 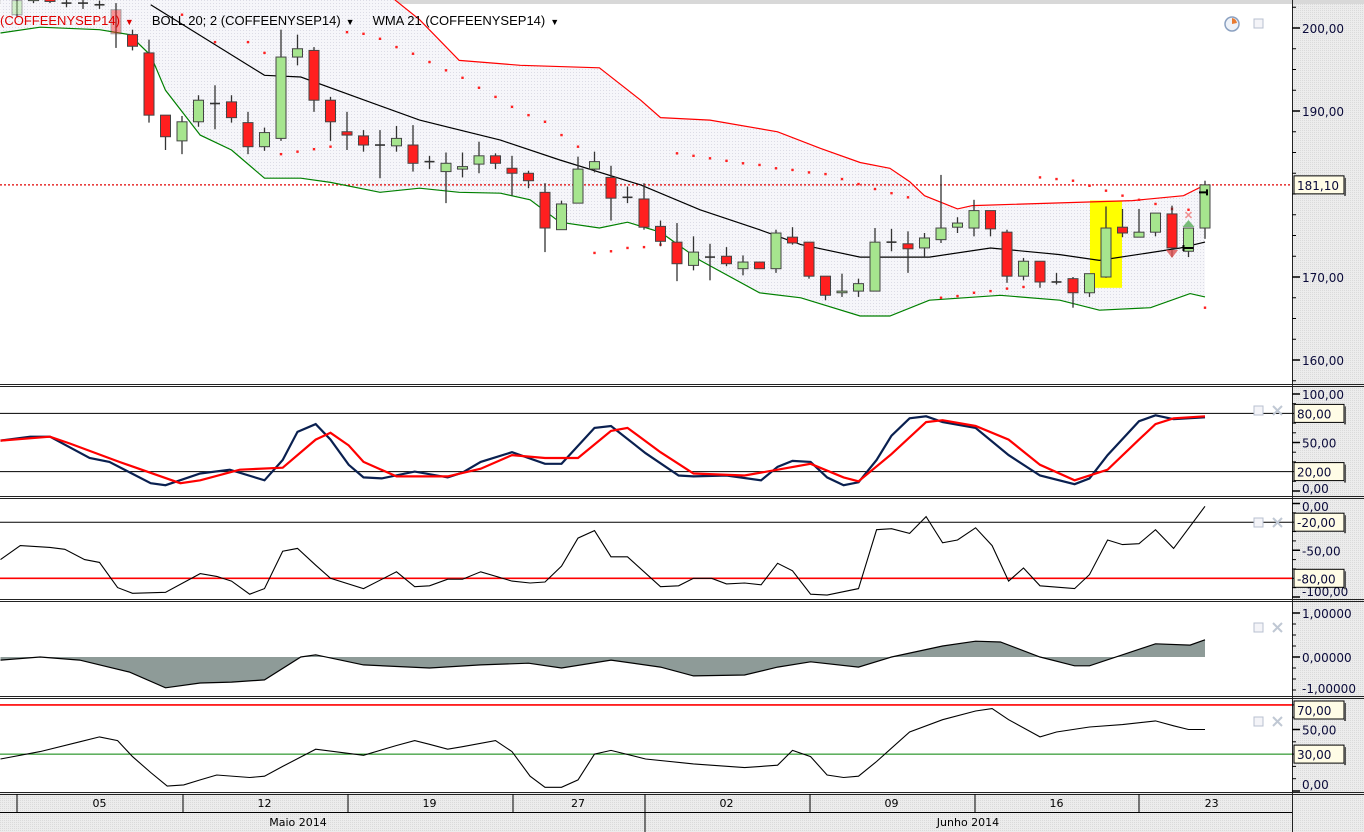 I want to click on last-price-label: 181,10, so click(x=1318, y=186).